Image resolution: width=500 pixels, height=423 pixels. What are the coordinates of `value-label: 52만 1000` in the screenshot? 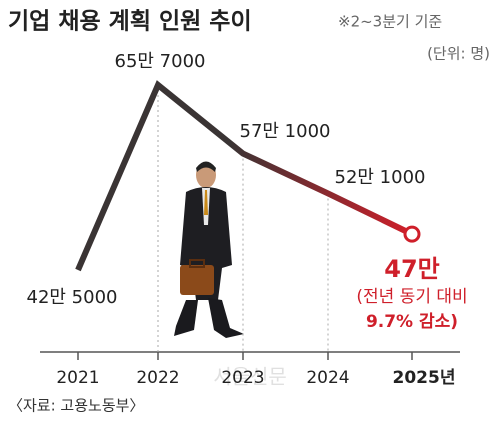 It's located at (380, 177).